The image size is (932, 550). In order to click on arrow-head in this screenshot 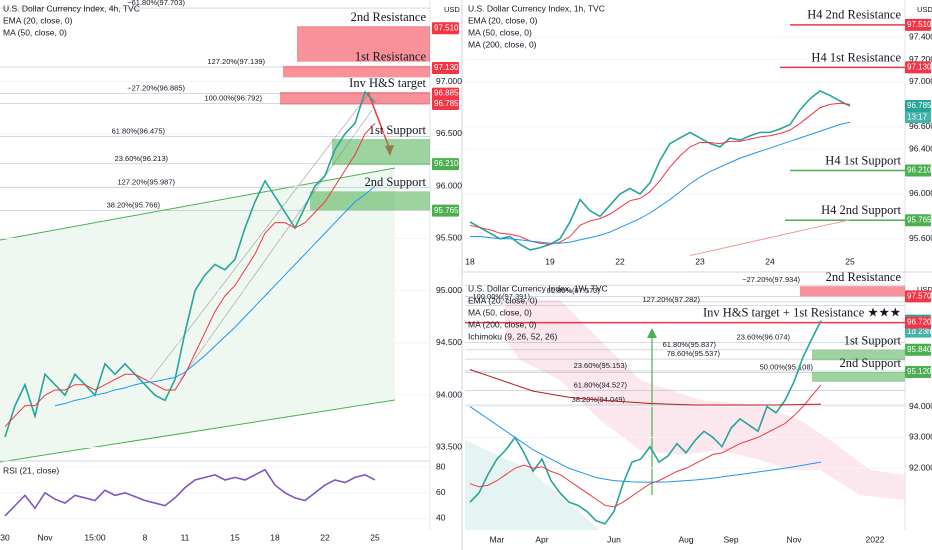, I will do `click(652, 333)`.